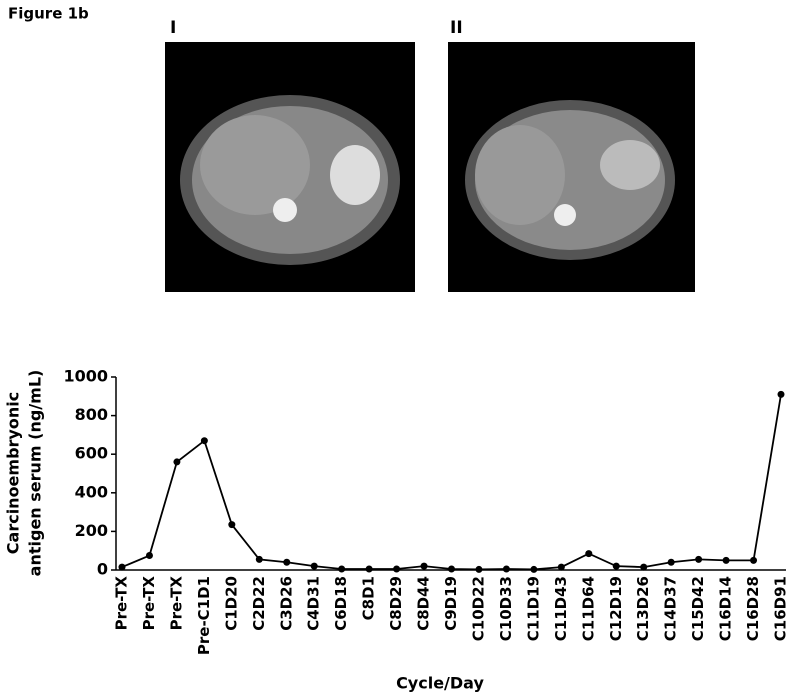 The width and height of the screenshot is (800, 700). I want to click on x-tick-label: C8D44, so click(424, 603).